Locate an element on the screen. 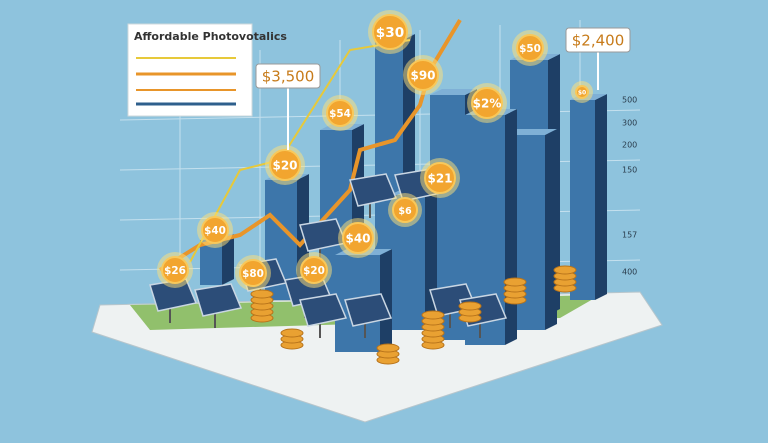 This screenshot has width=768, height=443. coin-label: $6 is located at coordinates (405, 211).